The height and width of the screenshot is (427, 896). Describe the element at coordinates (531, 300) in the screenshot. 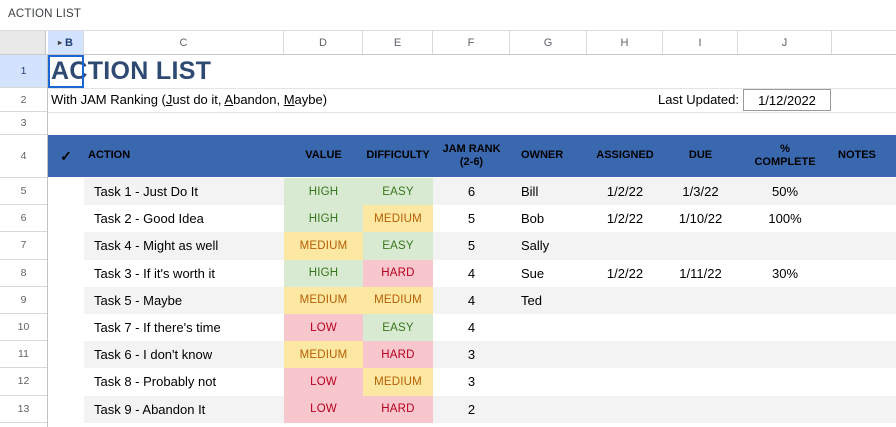

I see `owner-cell: Ted` at that location.